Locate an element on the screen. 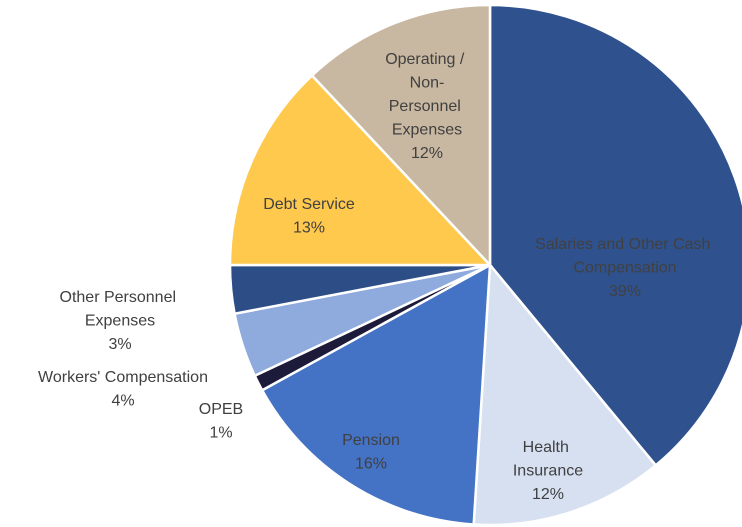 Image resolution: width=742 pixels, height=527 pixels. value-label: 13% is located at coordinates (309, 228).